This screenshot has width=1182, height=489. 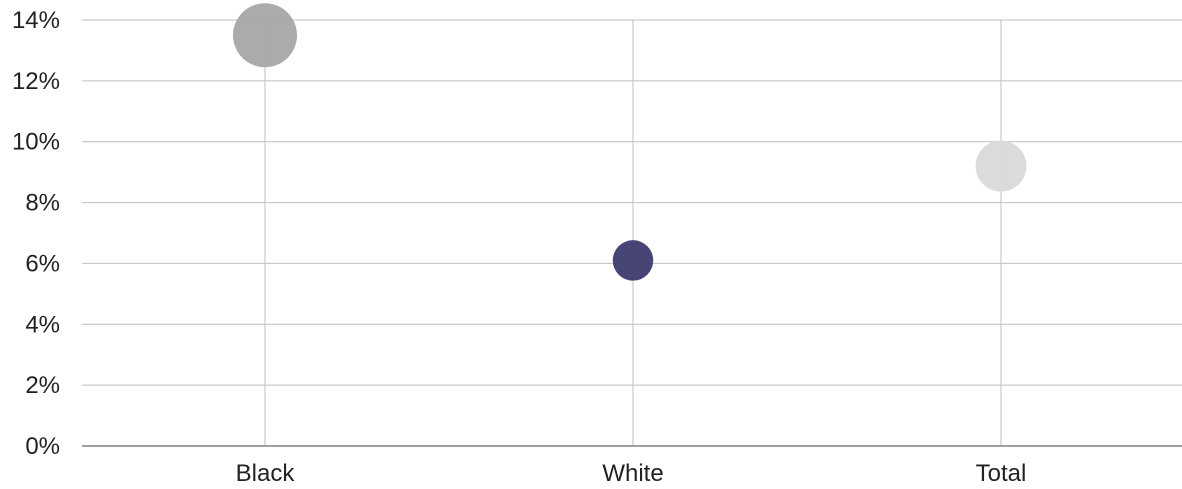 I want to click on y-tick-label: 10%, so click(x=36, y=142).